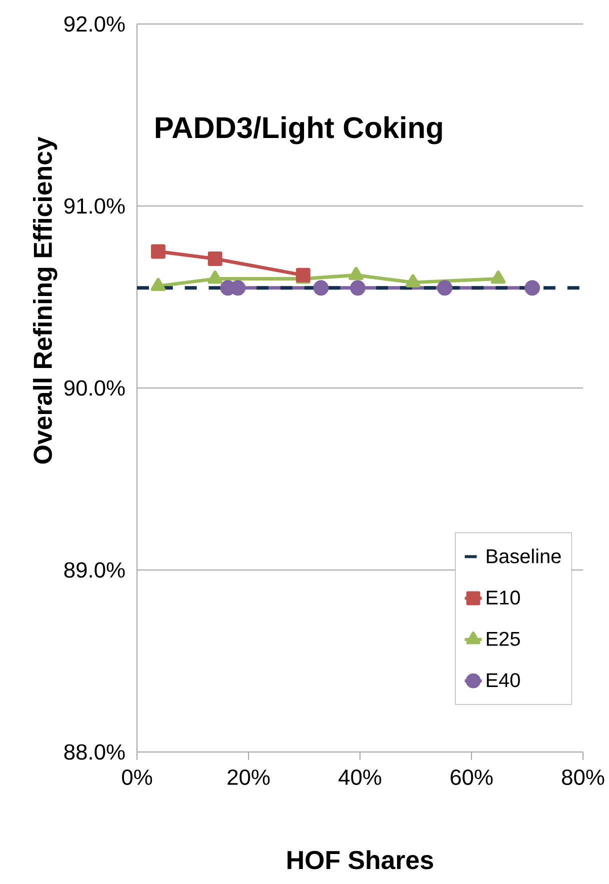 Image resolution: width=609 pixels, height=884 pixels. Describe the element at coordinates (94, 570) in the screenshot. I see `y-tick-label: 89.0%` at that location.